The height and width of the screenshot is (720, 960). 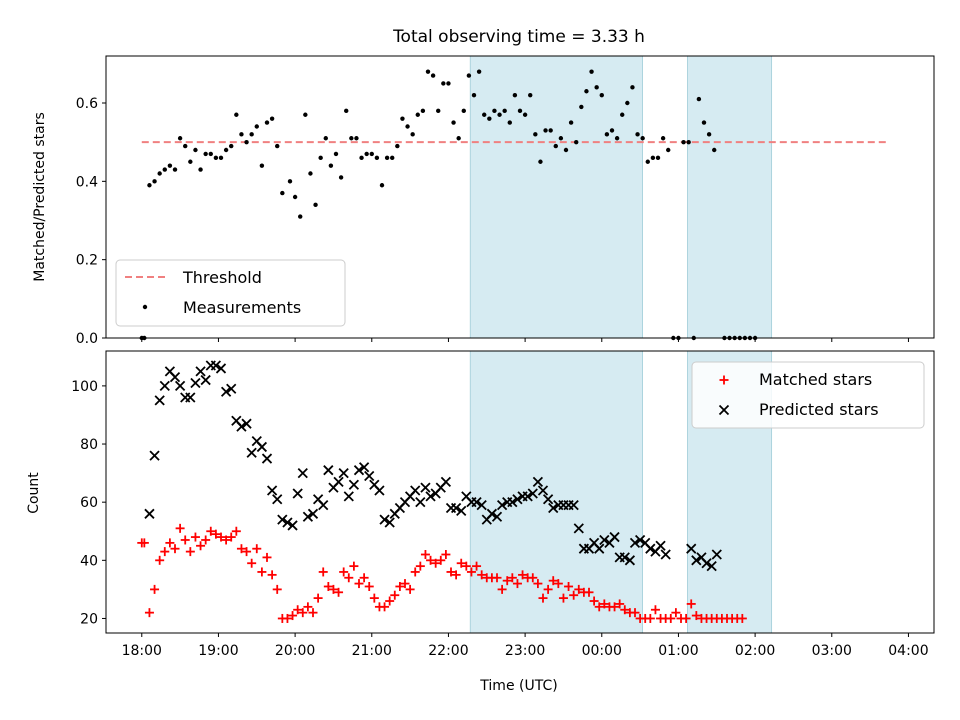 I want to click on x-tick-label: 18:00, so click(x=142, y=651).